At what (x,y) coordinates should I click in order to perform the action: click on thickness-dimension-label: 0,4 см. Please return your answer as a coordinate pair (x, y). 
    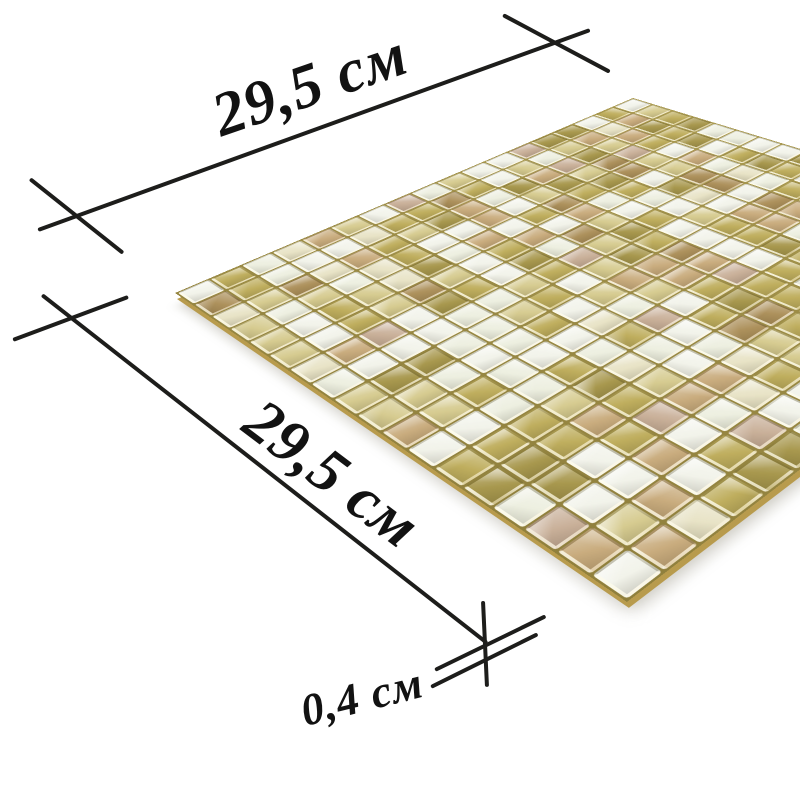
    Looking at the image, I should click on (362, 696).